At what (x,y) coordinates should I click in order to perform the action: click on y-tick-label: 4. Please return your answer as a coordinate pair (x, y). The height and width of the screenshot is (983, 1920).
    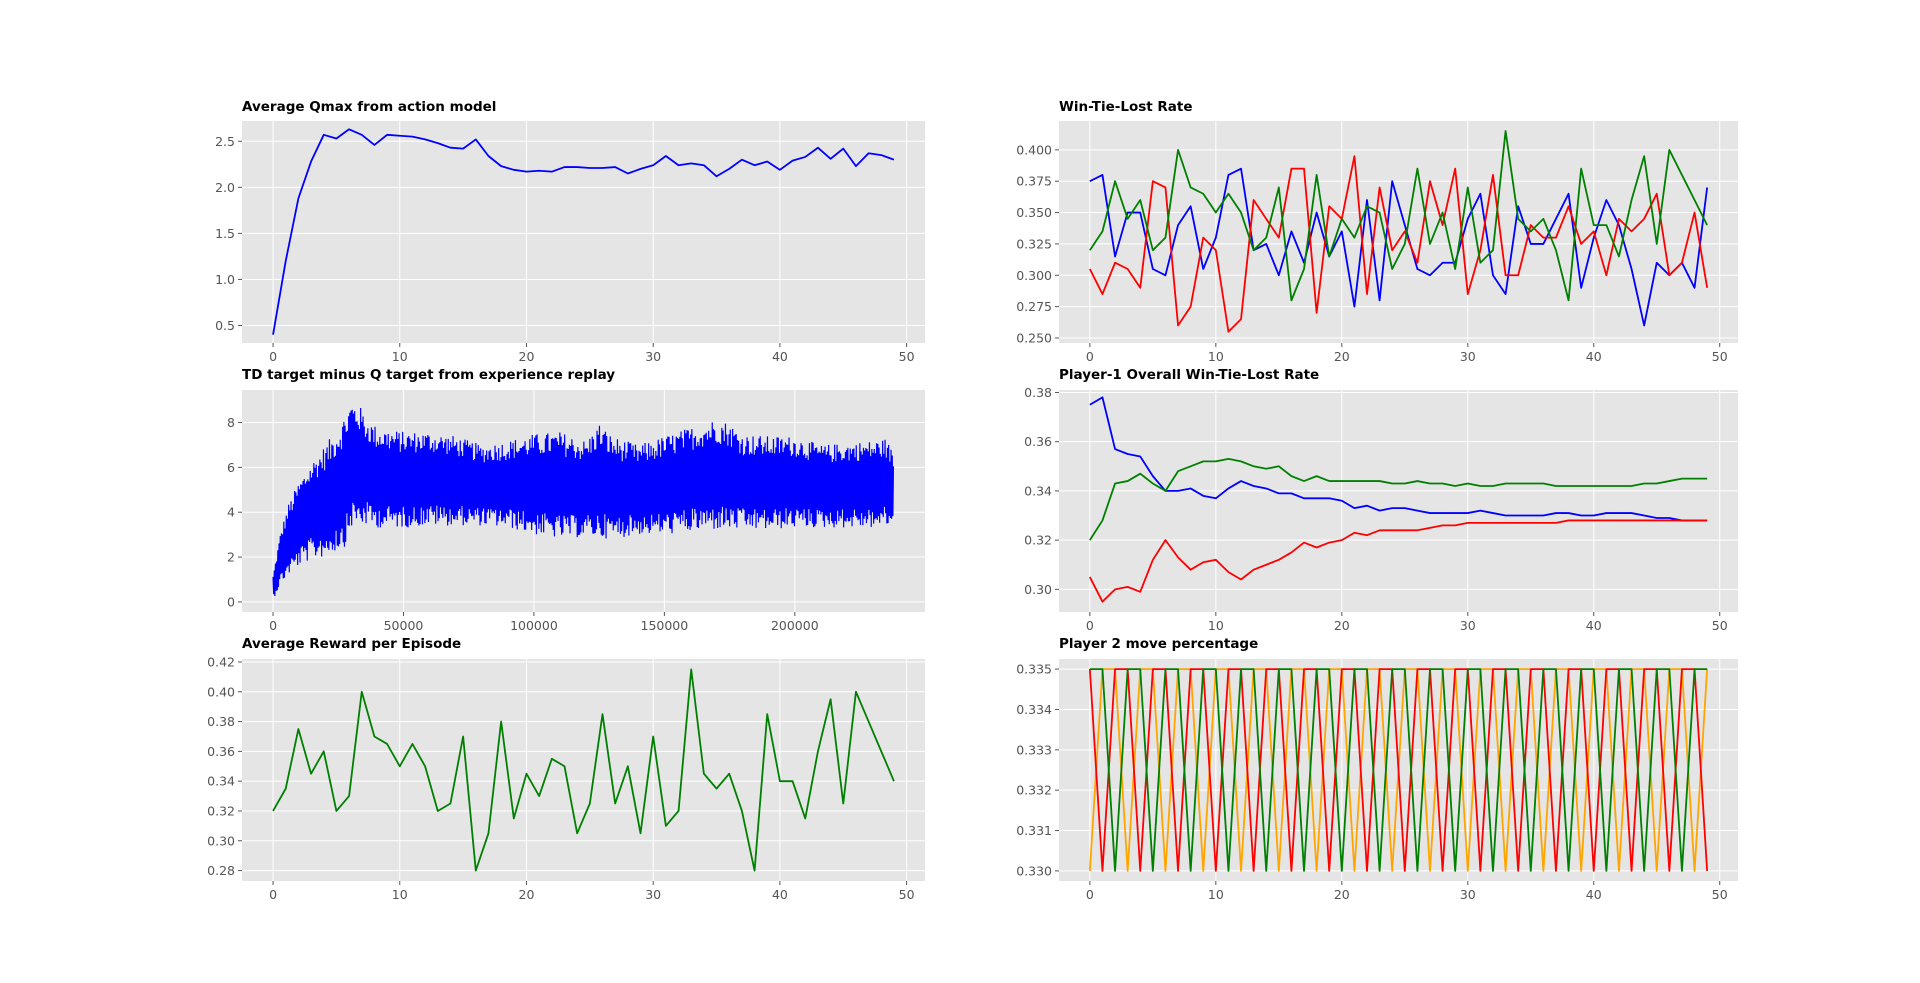
    Looking at the image, I should click on (231, 512).